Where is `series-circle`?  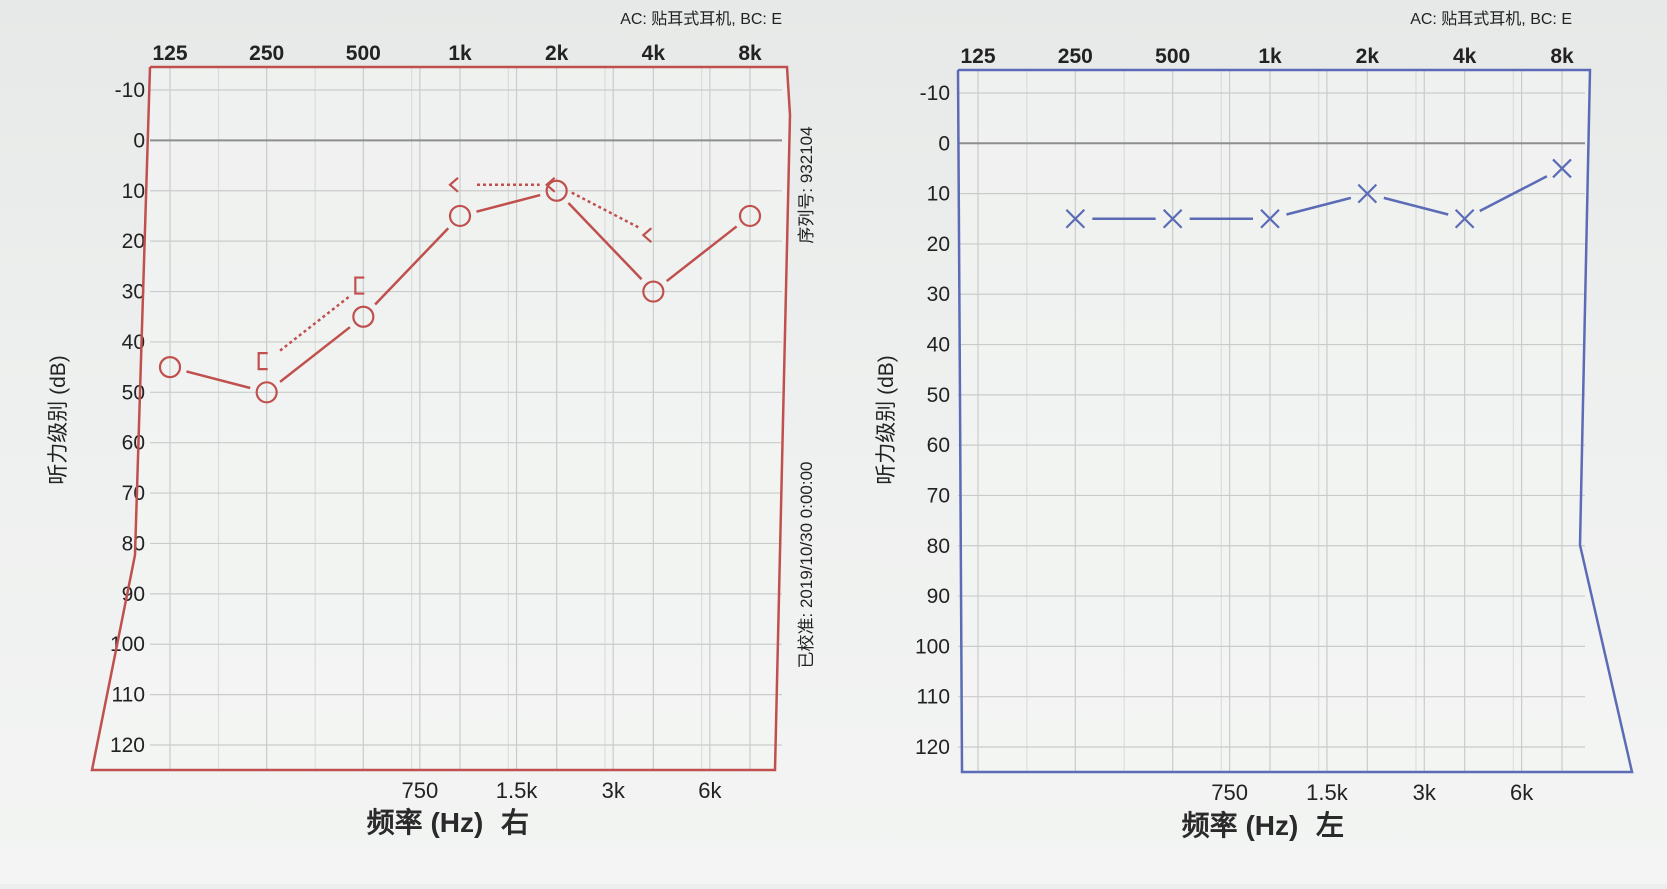 series-circle is located at coordinates (460, 291).